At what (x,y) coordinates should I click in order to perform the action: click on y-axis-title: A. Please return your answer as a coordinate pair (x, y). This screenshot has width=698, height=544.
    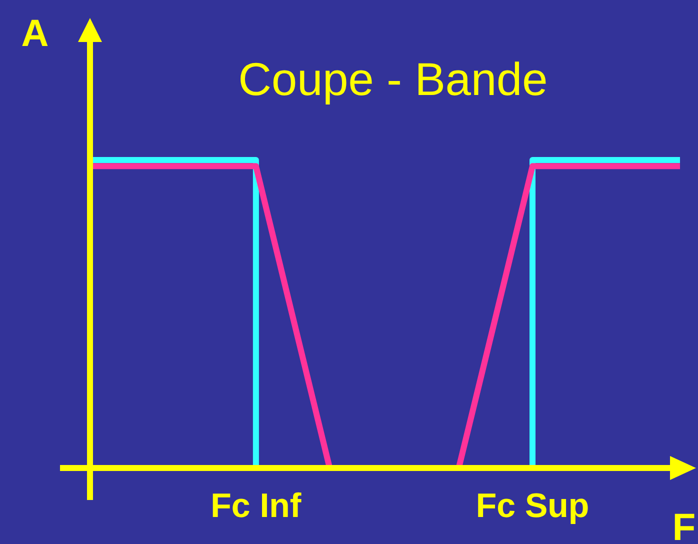
    Looking at the image, I should click on (35, 34).